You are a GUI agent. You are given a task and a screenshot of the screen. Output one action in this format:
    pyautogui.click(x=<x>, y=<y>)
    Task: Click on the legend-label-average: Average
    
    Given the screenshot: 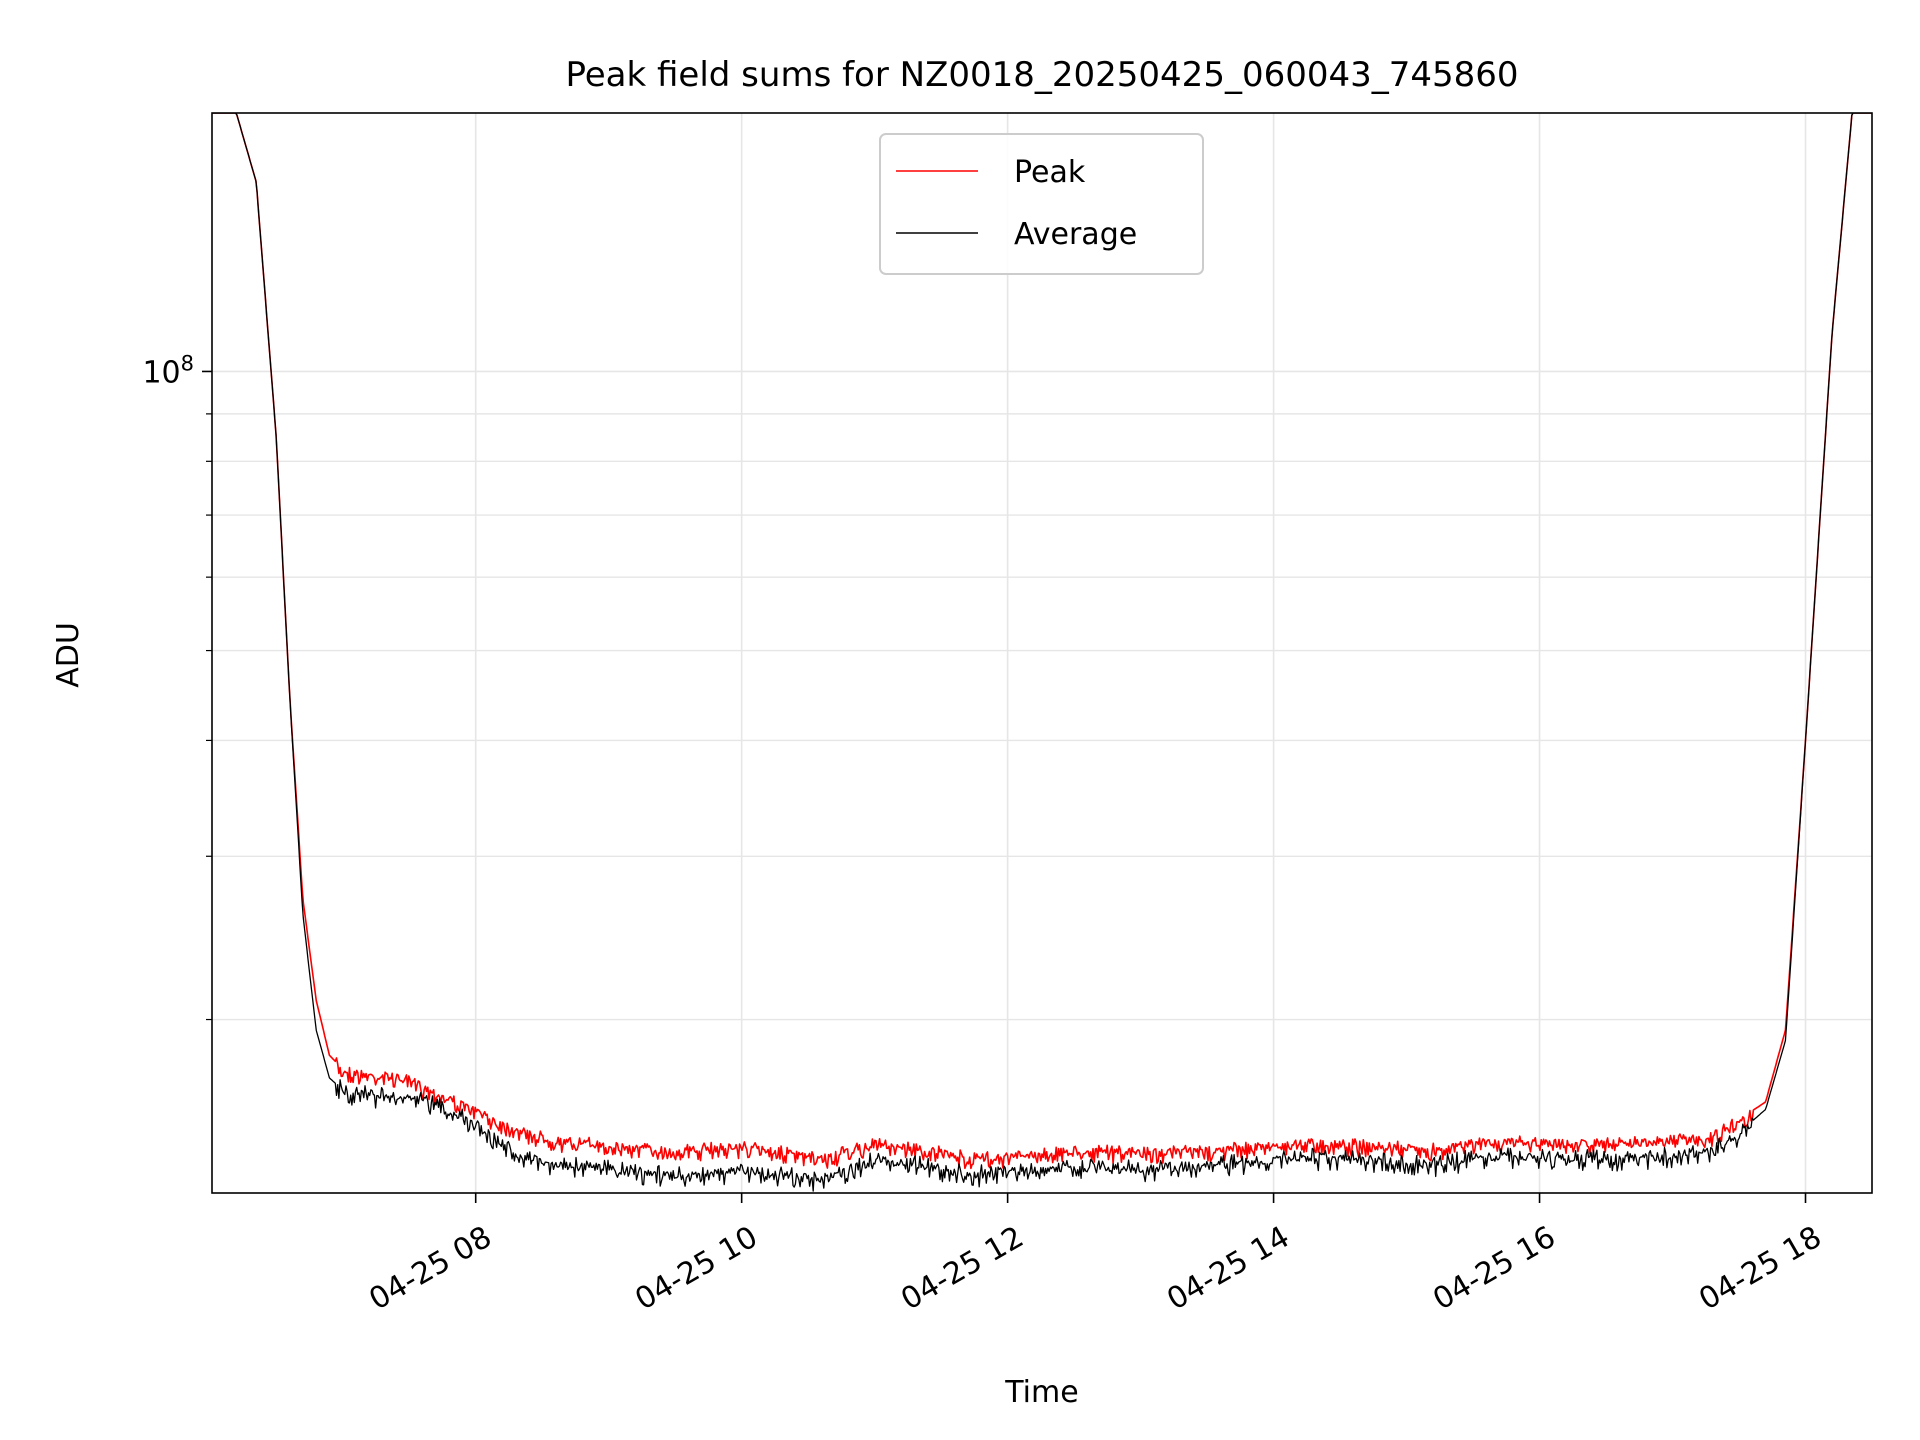 What is the action you would take?
    pyautogui.click(x=1075, y=234)
    